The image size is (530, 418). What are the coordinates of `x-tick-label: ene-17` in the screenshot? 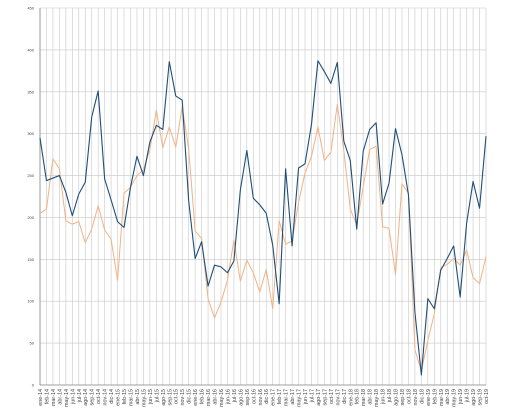 It's located at (274, 397).